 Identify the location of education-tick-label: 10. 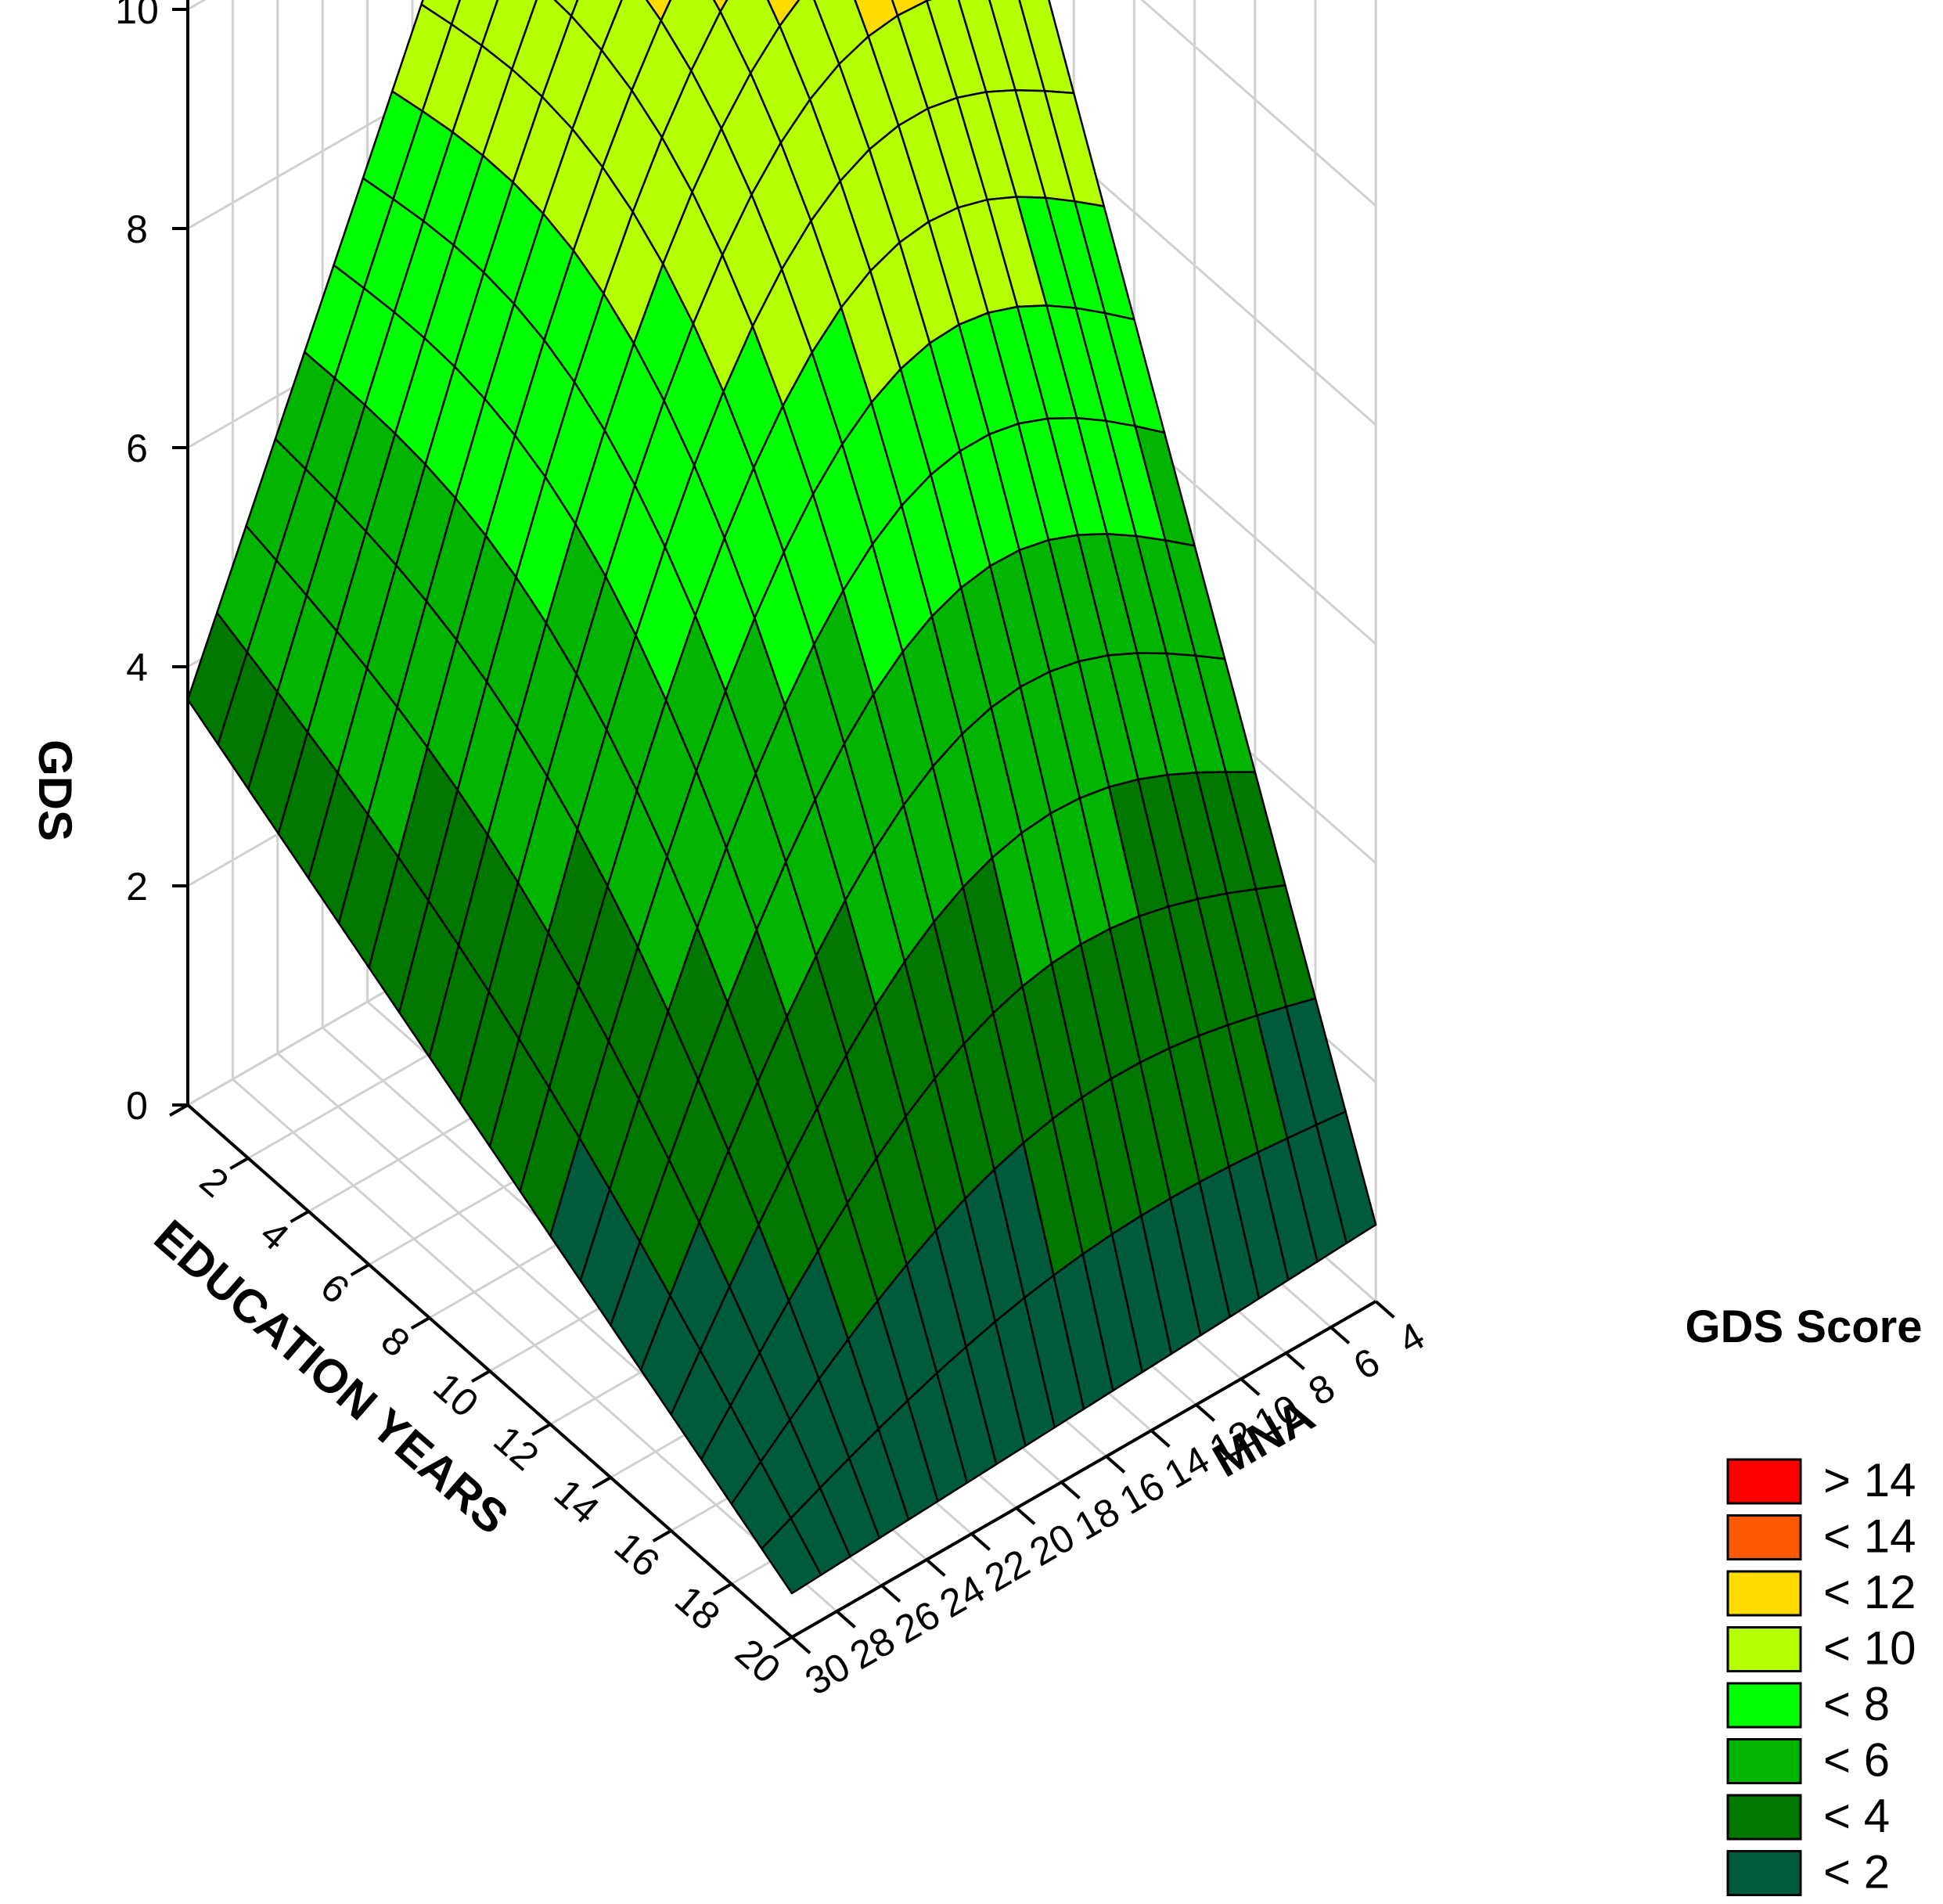
(456, 1395).